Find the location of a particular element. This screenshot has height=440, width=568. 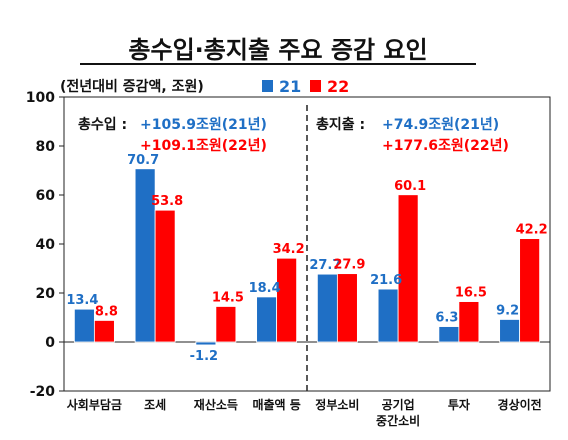

y-tick-label: 40 is located at coordinates (46, 245).